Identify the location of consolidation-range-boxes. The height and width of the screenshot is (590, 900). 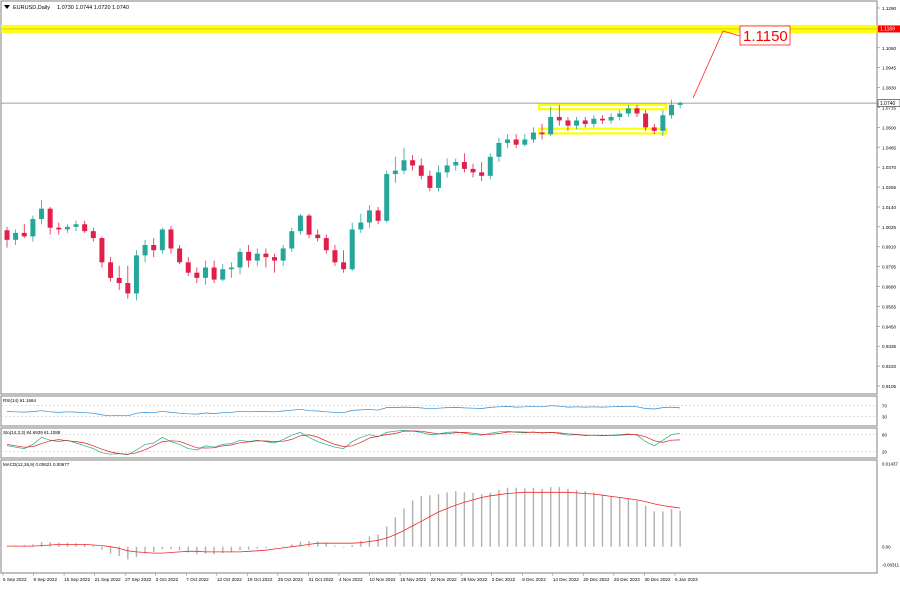
(602, 119).